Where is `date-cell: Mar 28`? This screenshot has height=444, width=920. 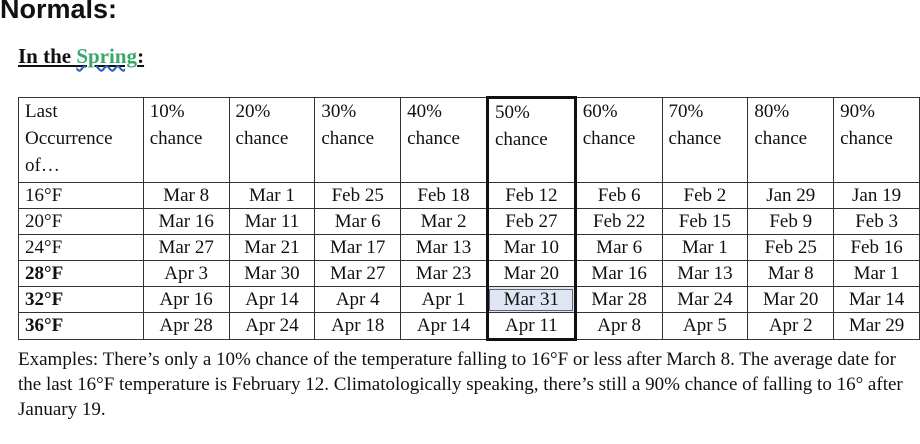 date-cell: Mar 28 is located at coordinates (618, 299).